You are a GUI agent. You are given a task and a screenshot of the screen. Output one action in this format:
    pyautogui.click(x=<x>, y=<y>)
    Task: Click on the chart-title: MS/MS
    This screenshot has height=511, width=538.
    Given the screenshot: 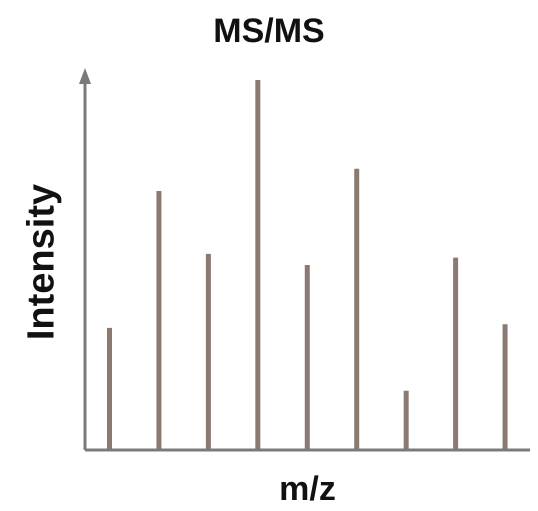 What is the action you would take?
    pyautogui.click(x=269, y=31)
    